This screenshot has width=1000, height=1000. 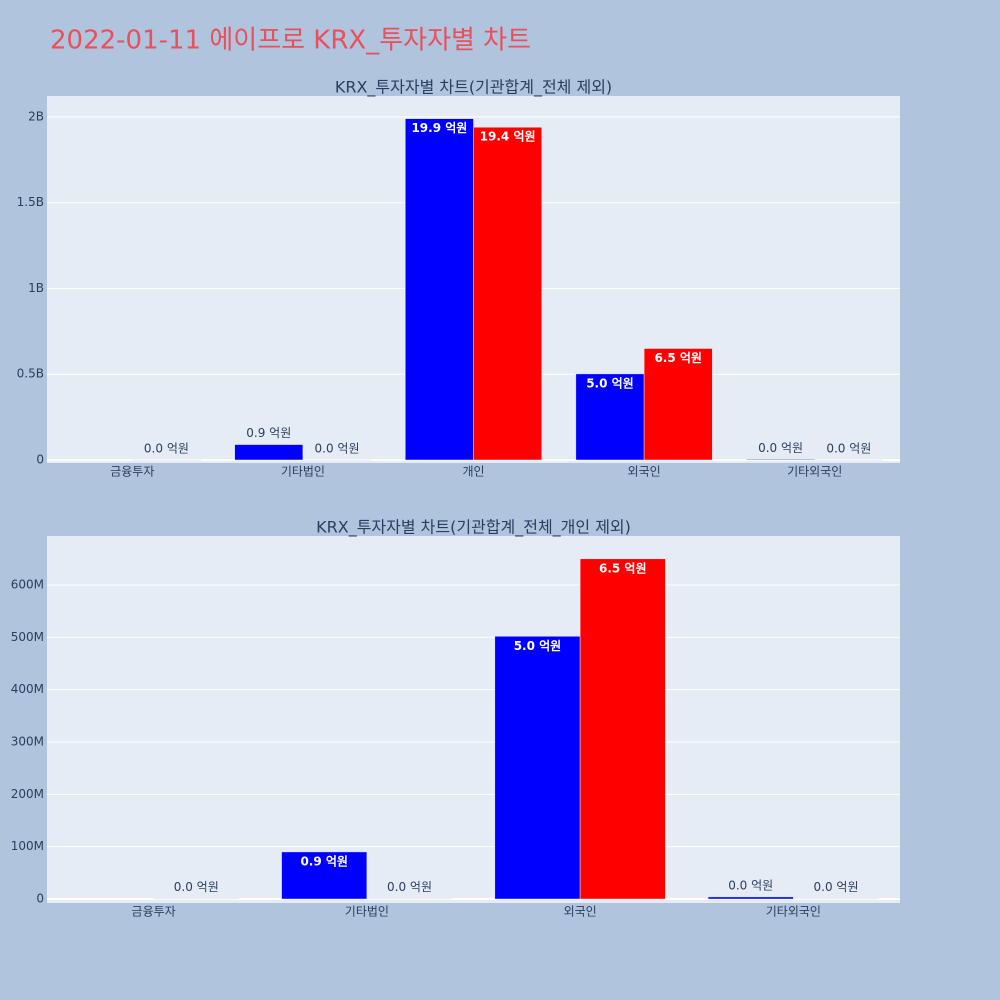 What do you see at coordinates (508, 137) in the screenshot?
I see `value-label: 19.4 억원` at bounding box center [508, 137].